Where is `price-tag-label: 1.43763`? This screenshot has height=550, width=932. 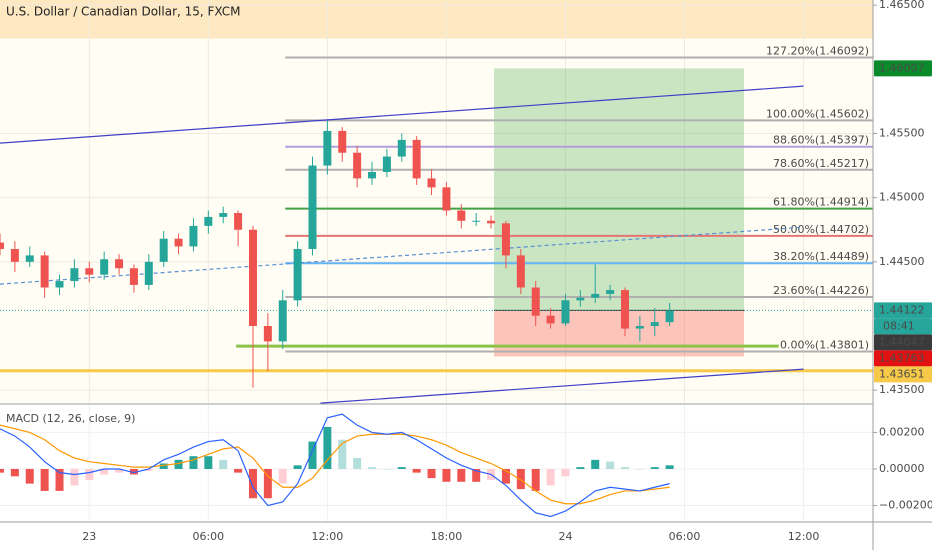 price-tag-label: 1.43763 is located at coordinates (902, 357).